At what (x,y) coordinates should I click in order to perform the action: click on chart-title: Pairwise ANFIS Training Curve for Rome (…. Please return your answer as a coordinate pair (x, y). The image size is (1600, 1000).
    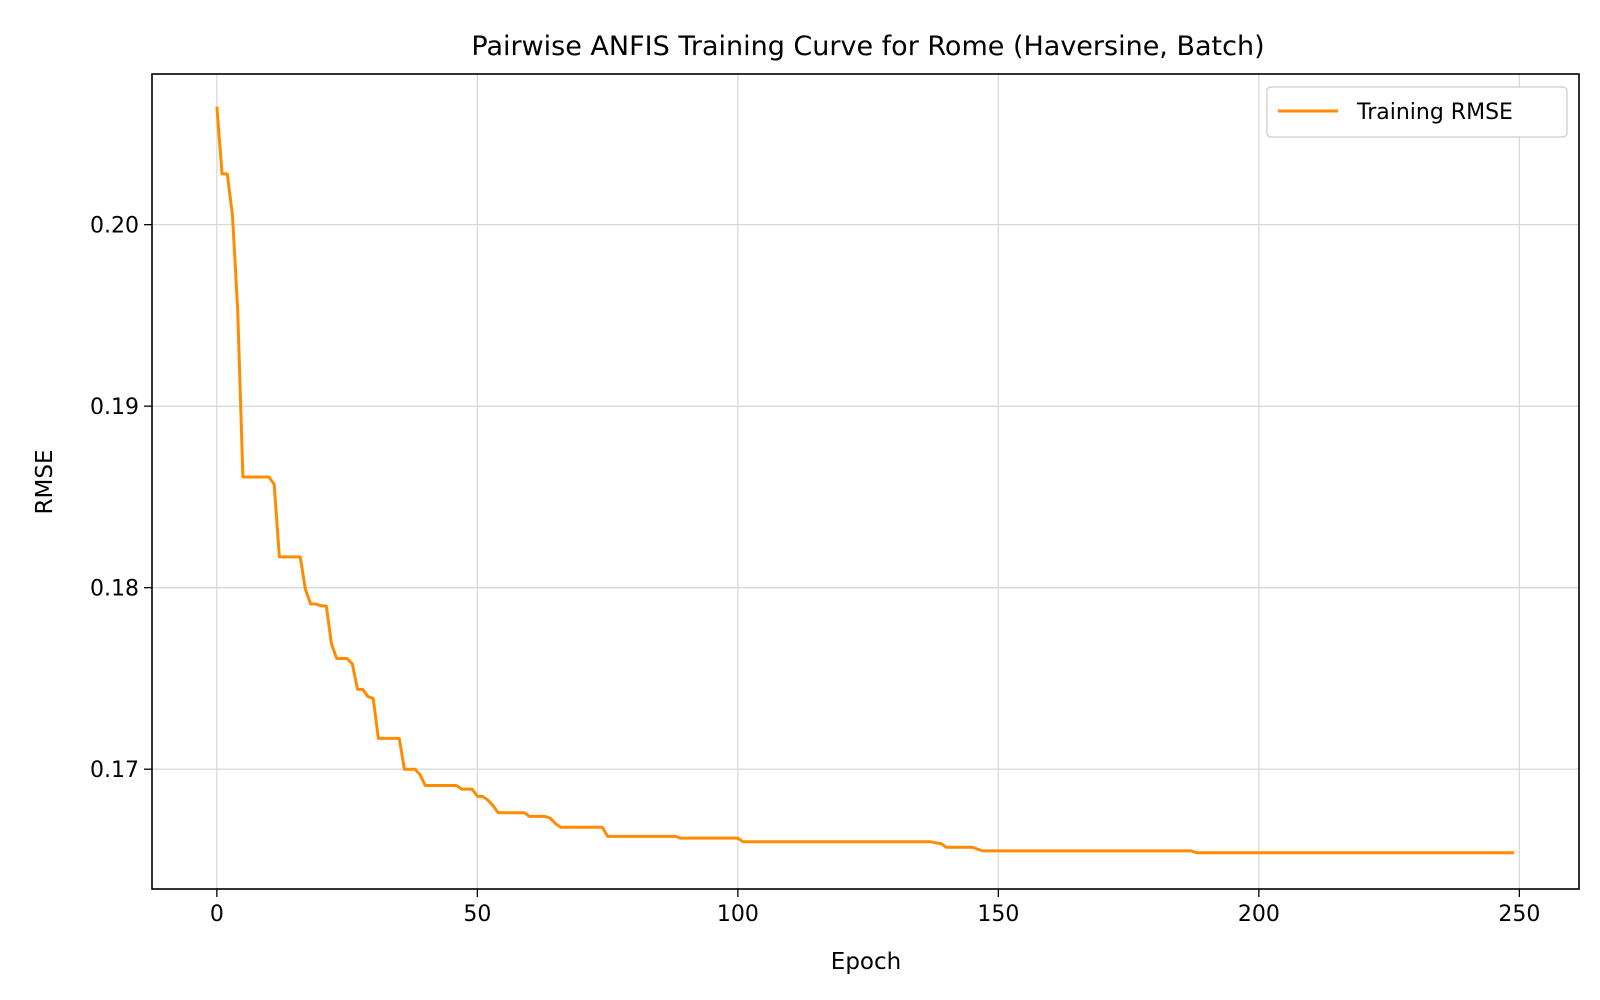
    Looking at the image, I should click on (867, 46).